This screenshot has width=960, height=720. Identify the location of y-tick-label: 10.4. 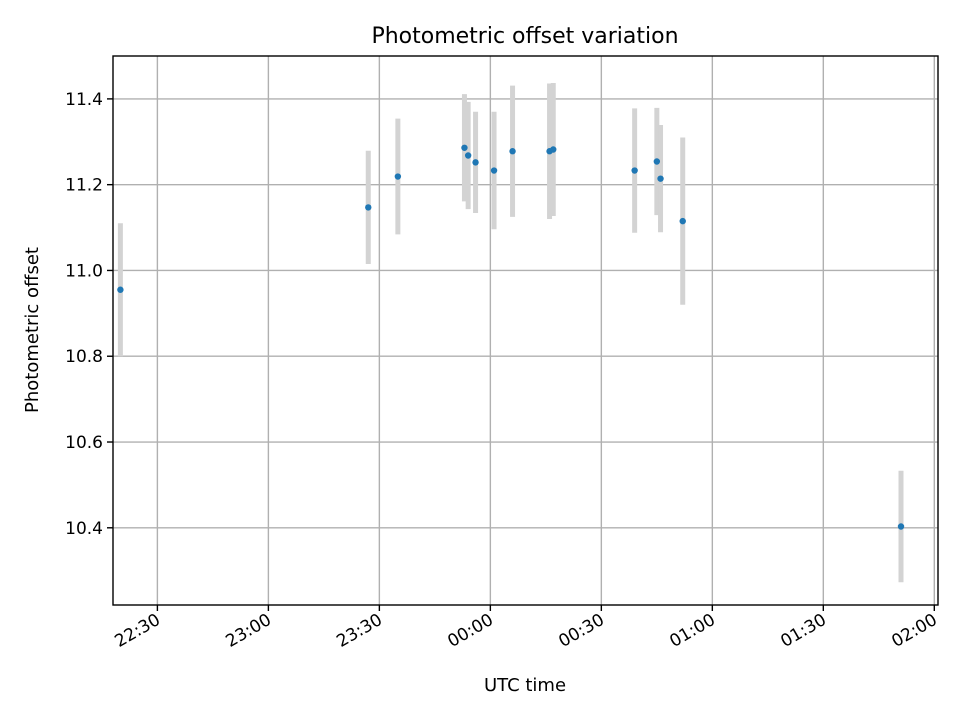
(84, 529).